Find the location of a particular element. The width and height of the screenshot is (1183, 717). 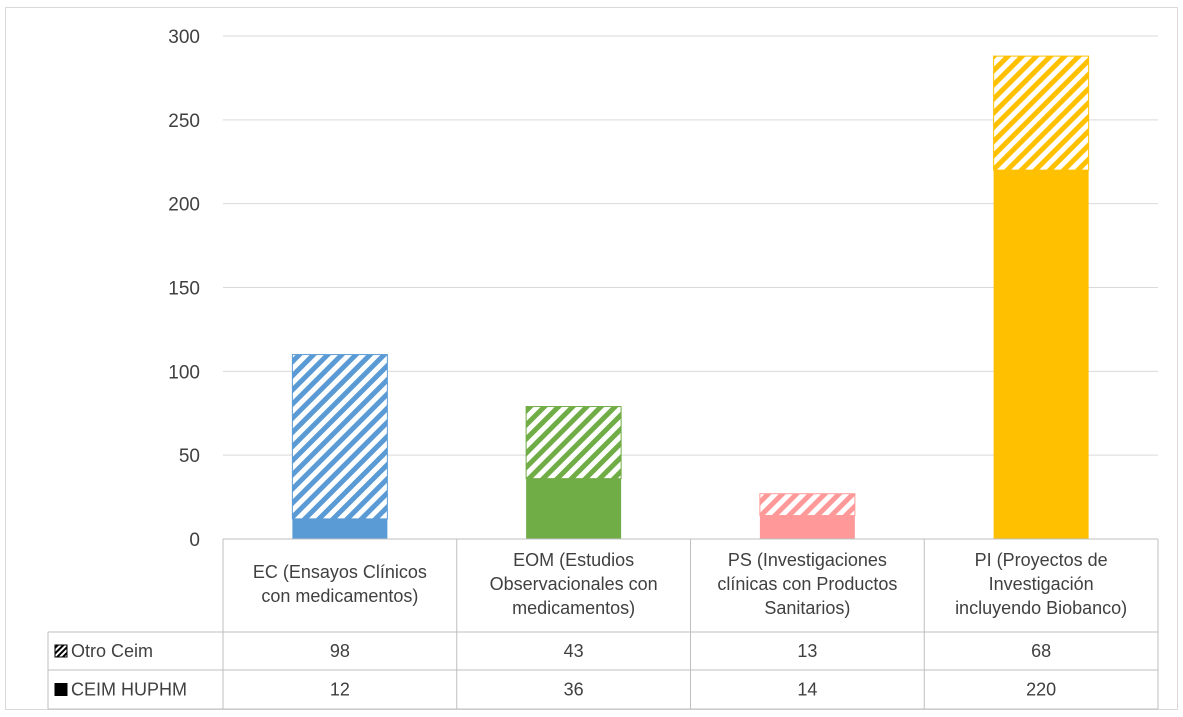

y-tick-label: 150 is located at coordinates (184, 289).